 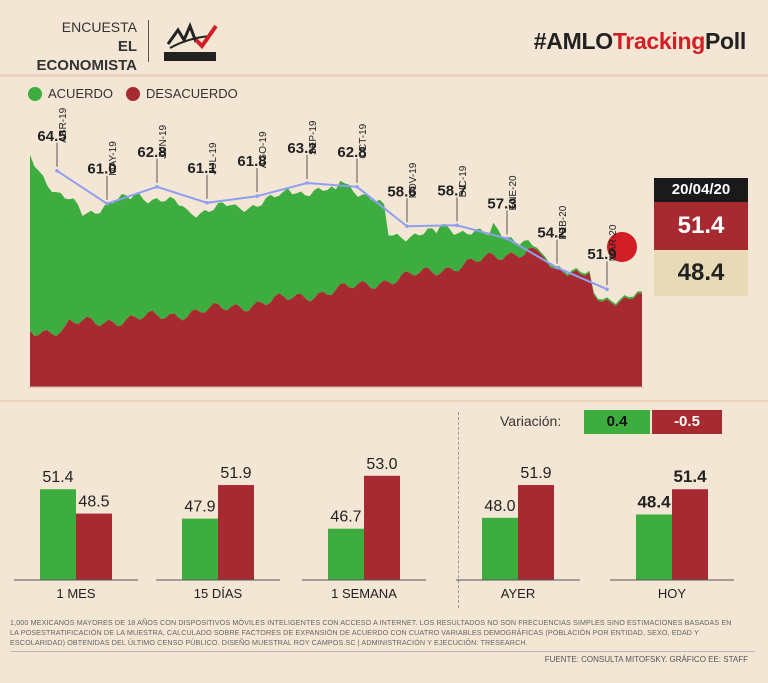 I want to click on today-end-marker, so click(x=622, y=247).